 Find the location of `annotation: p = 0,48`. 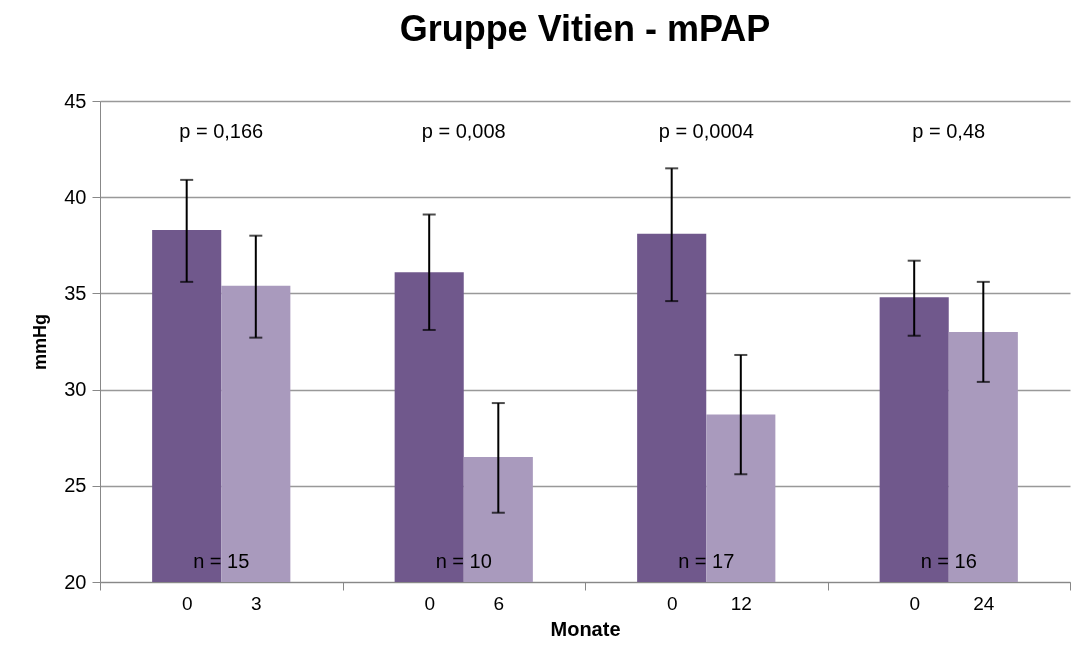

annotation: p = 0,48 is located at coordinates (949, 131).